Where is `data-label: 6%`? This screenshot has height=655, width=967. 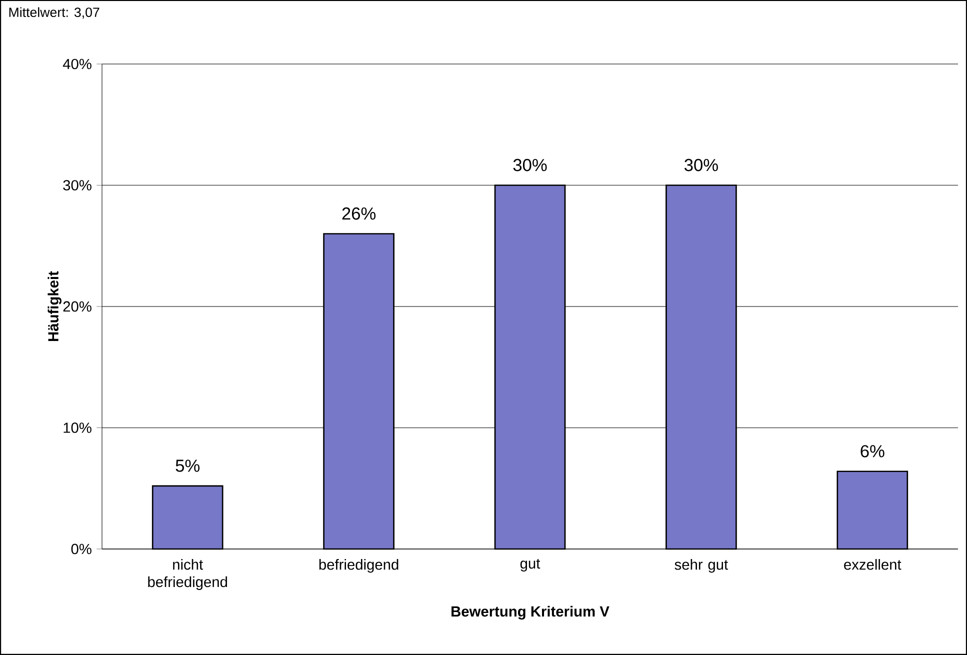 data-label: 6% is located at coordinates (872, 451).